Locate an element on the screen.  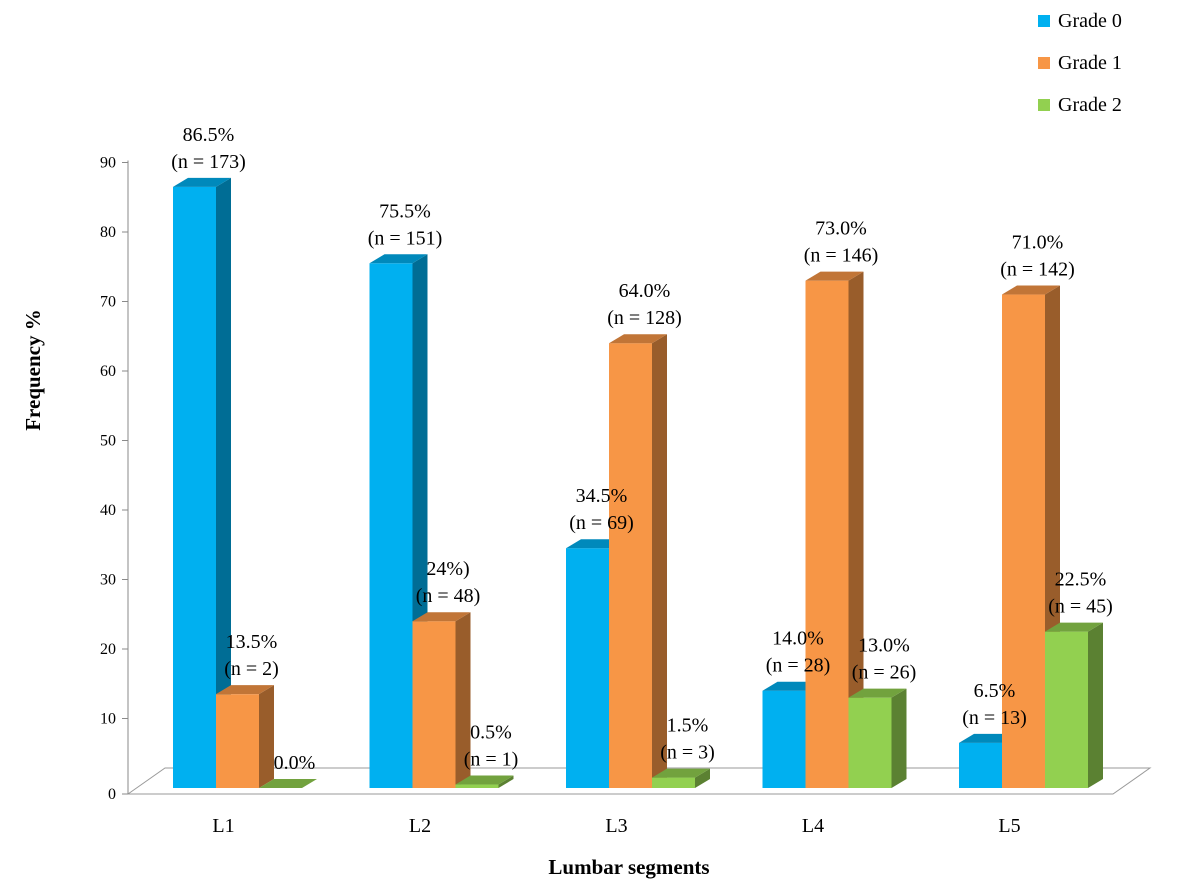
data-label: 13.0% is located at coordinates (884, 646).